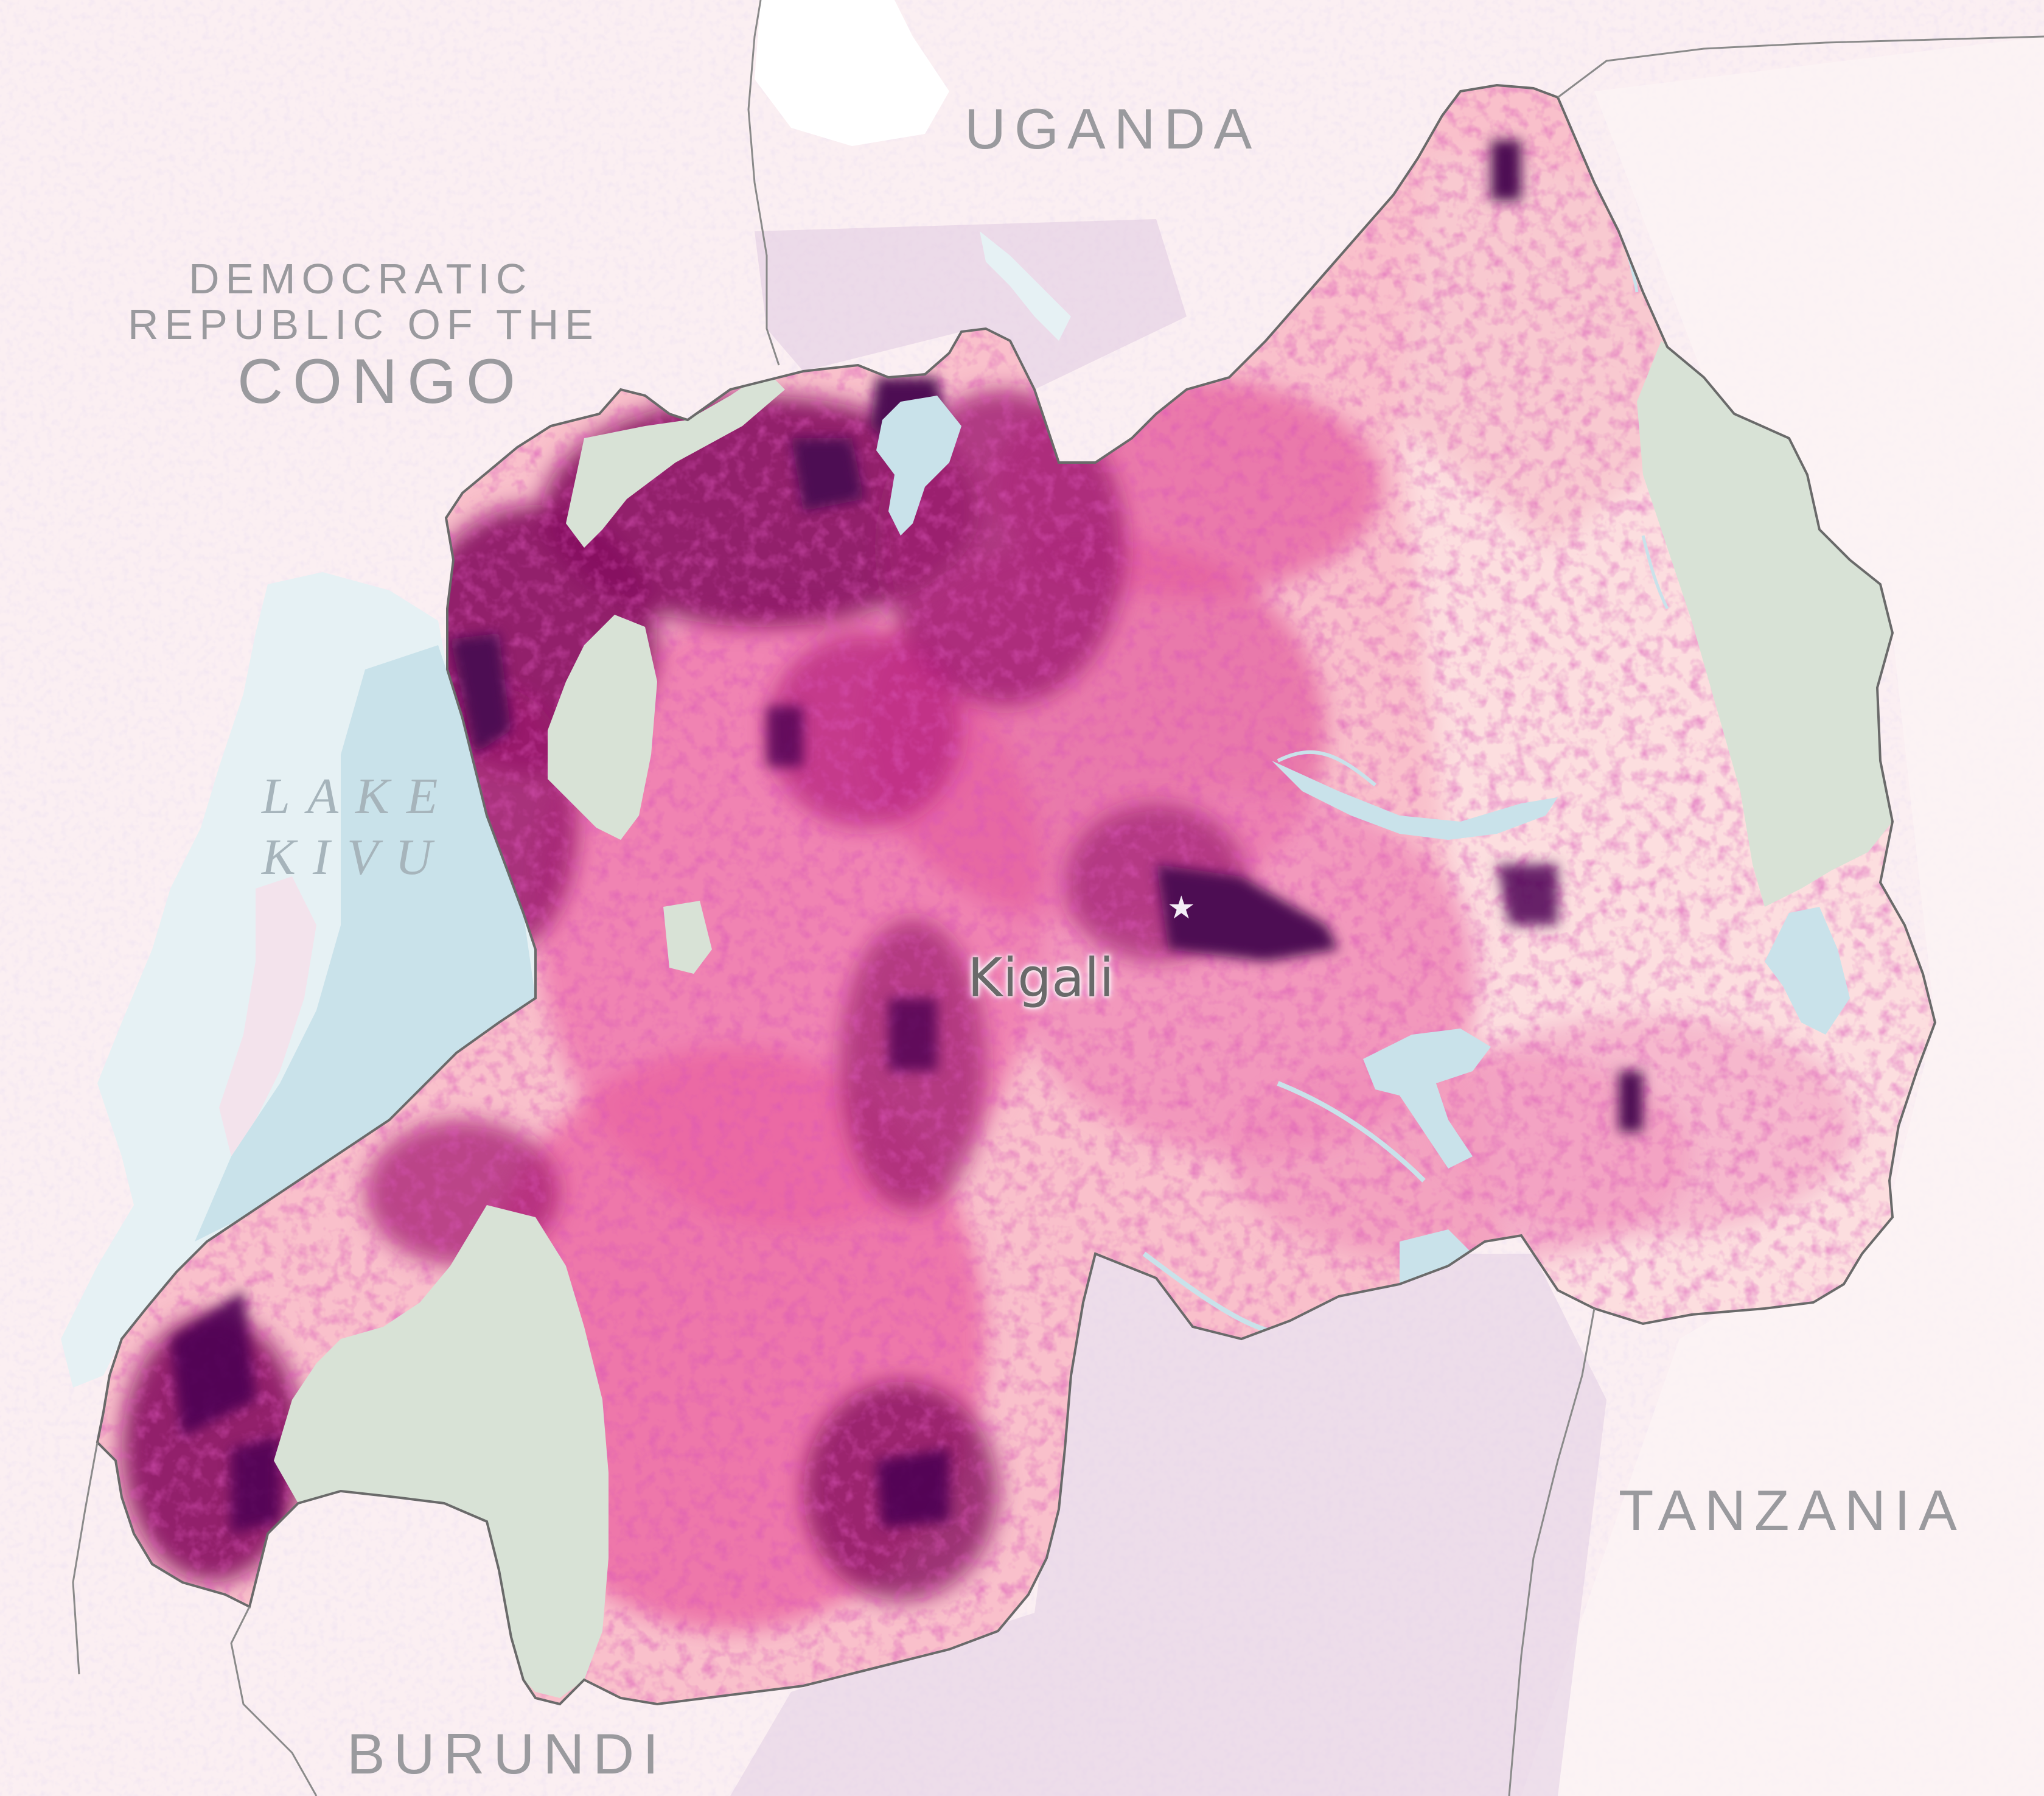 Image resolution: width=2044 pixels, height=1796 pixels. What do you see at coordinates (602, 727) in the screenshot?
I see `gishwati-forest` at bounding box center [602, 727].